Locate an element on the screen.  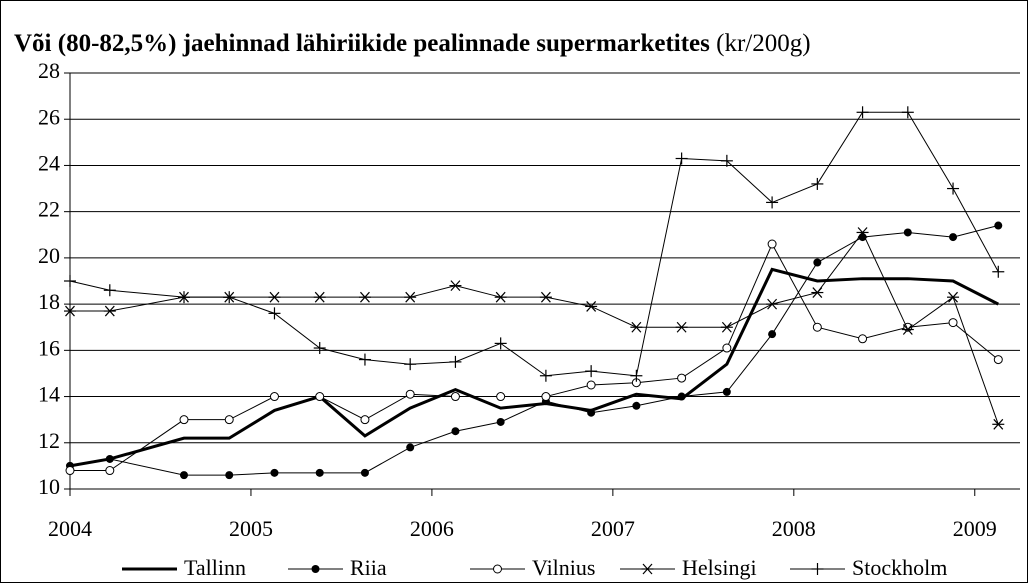
x-tick-label: 2008 is located at coordinates (794, 528).